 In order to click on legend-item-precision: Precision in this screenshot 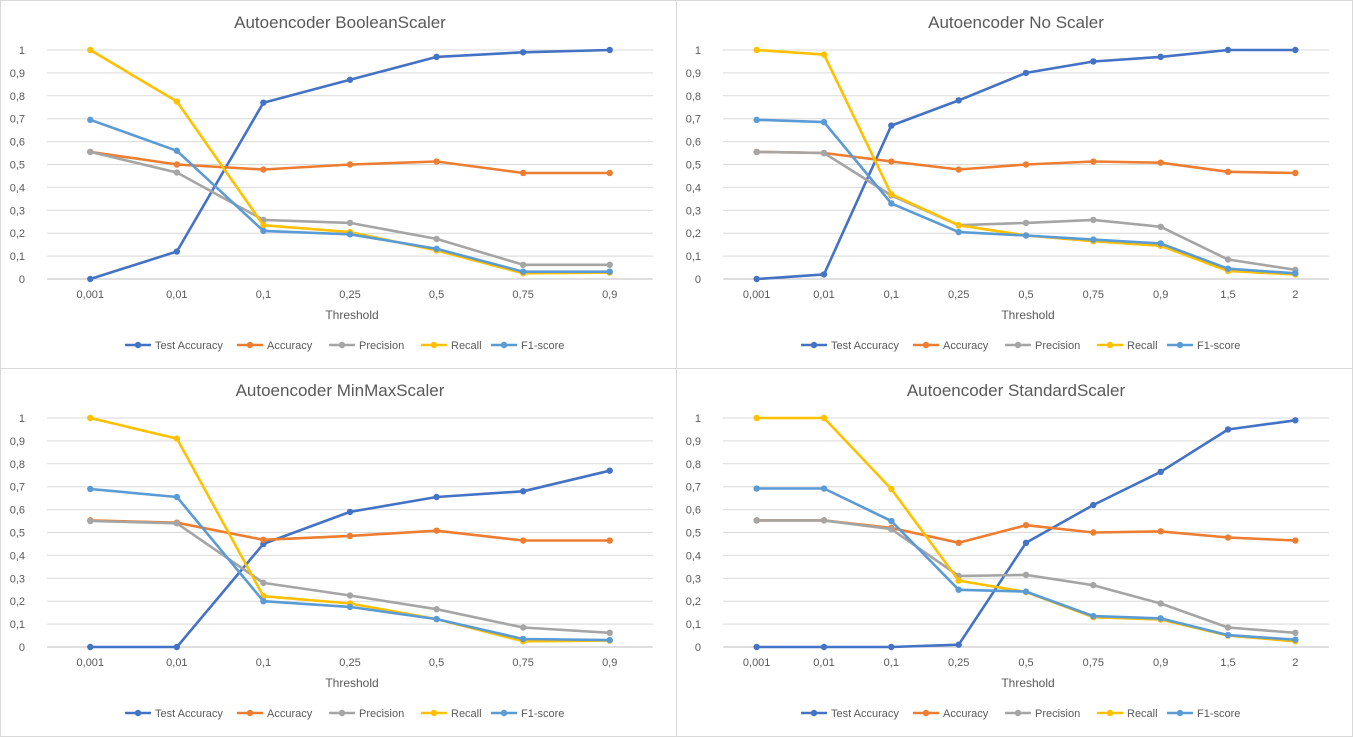, I will do `click(366, 714)`.